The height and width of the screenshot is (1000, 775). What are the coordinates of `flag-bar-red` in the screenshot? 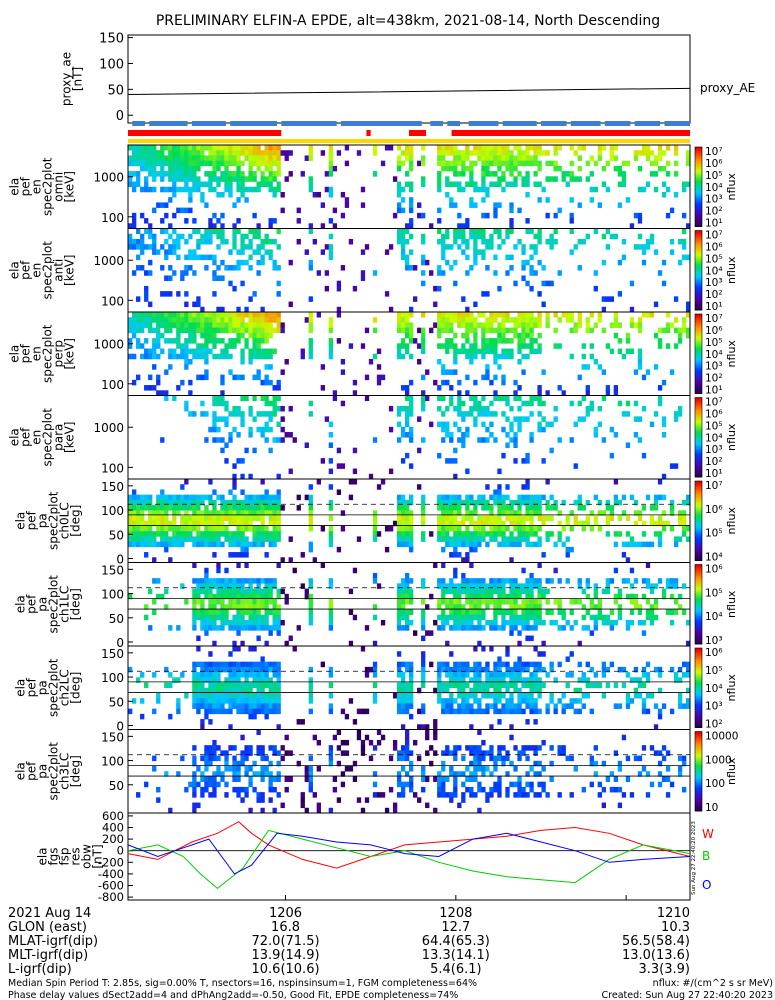 It's located at (570, 133).